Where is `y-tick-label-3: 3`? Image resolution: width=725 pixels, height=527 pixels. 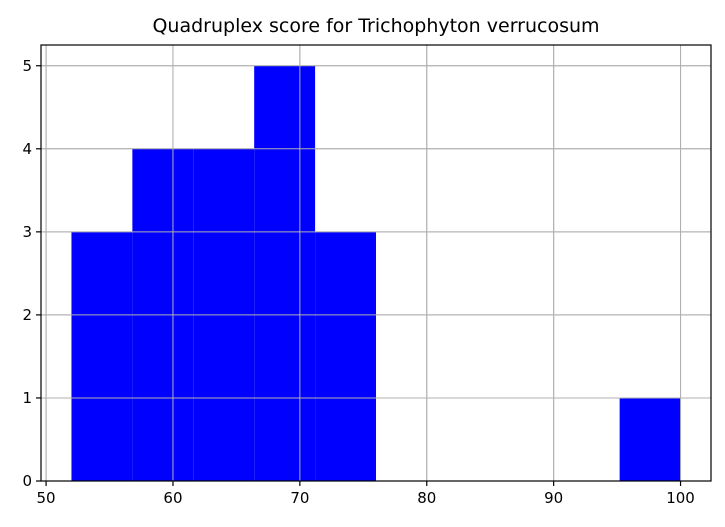 y-tick-label-3: 3 is located at coordinates (27, 232).